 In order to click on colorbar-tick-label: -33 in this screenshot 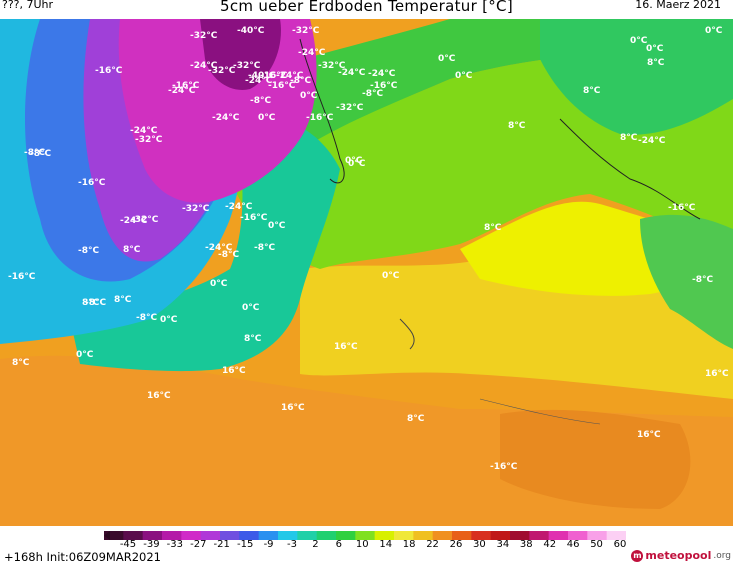, I will do `click(175, 544)`.